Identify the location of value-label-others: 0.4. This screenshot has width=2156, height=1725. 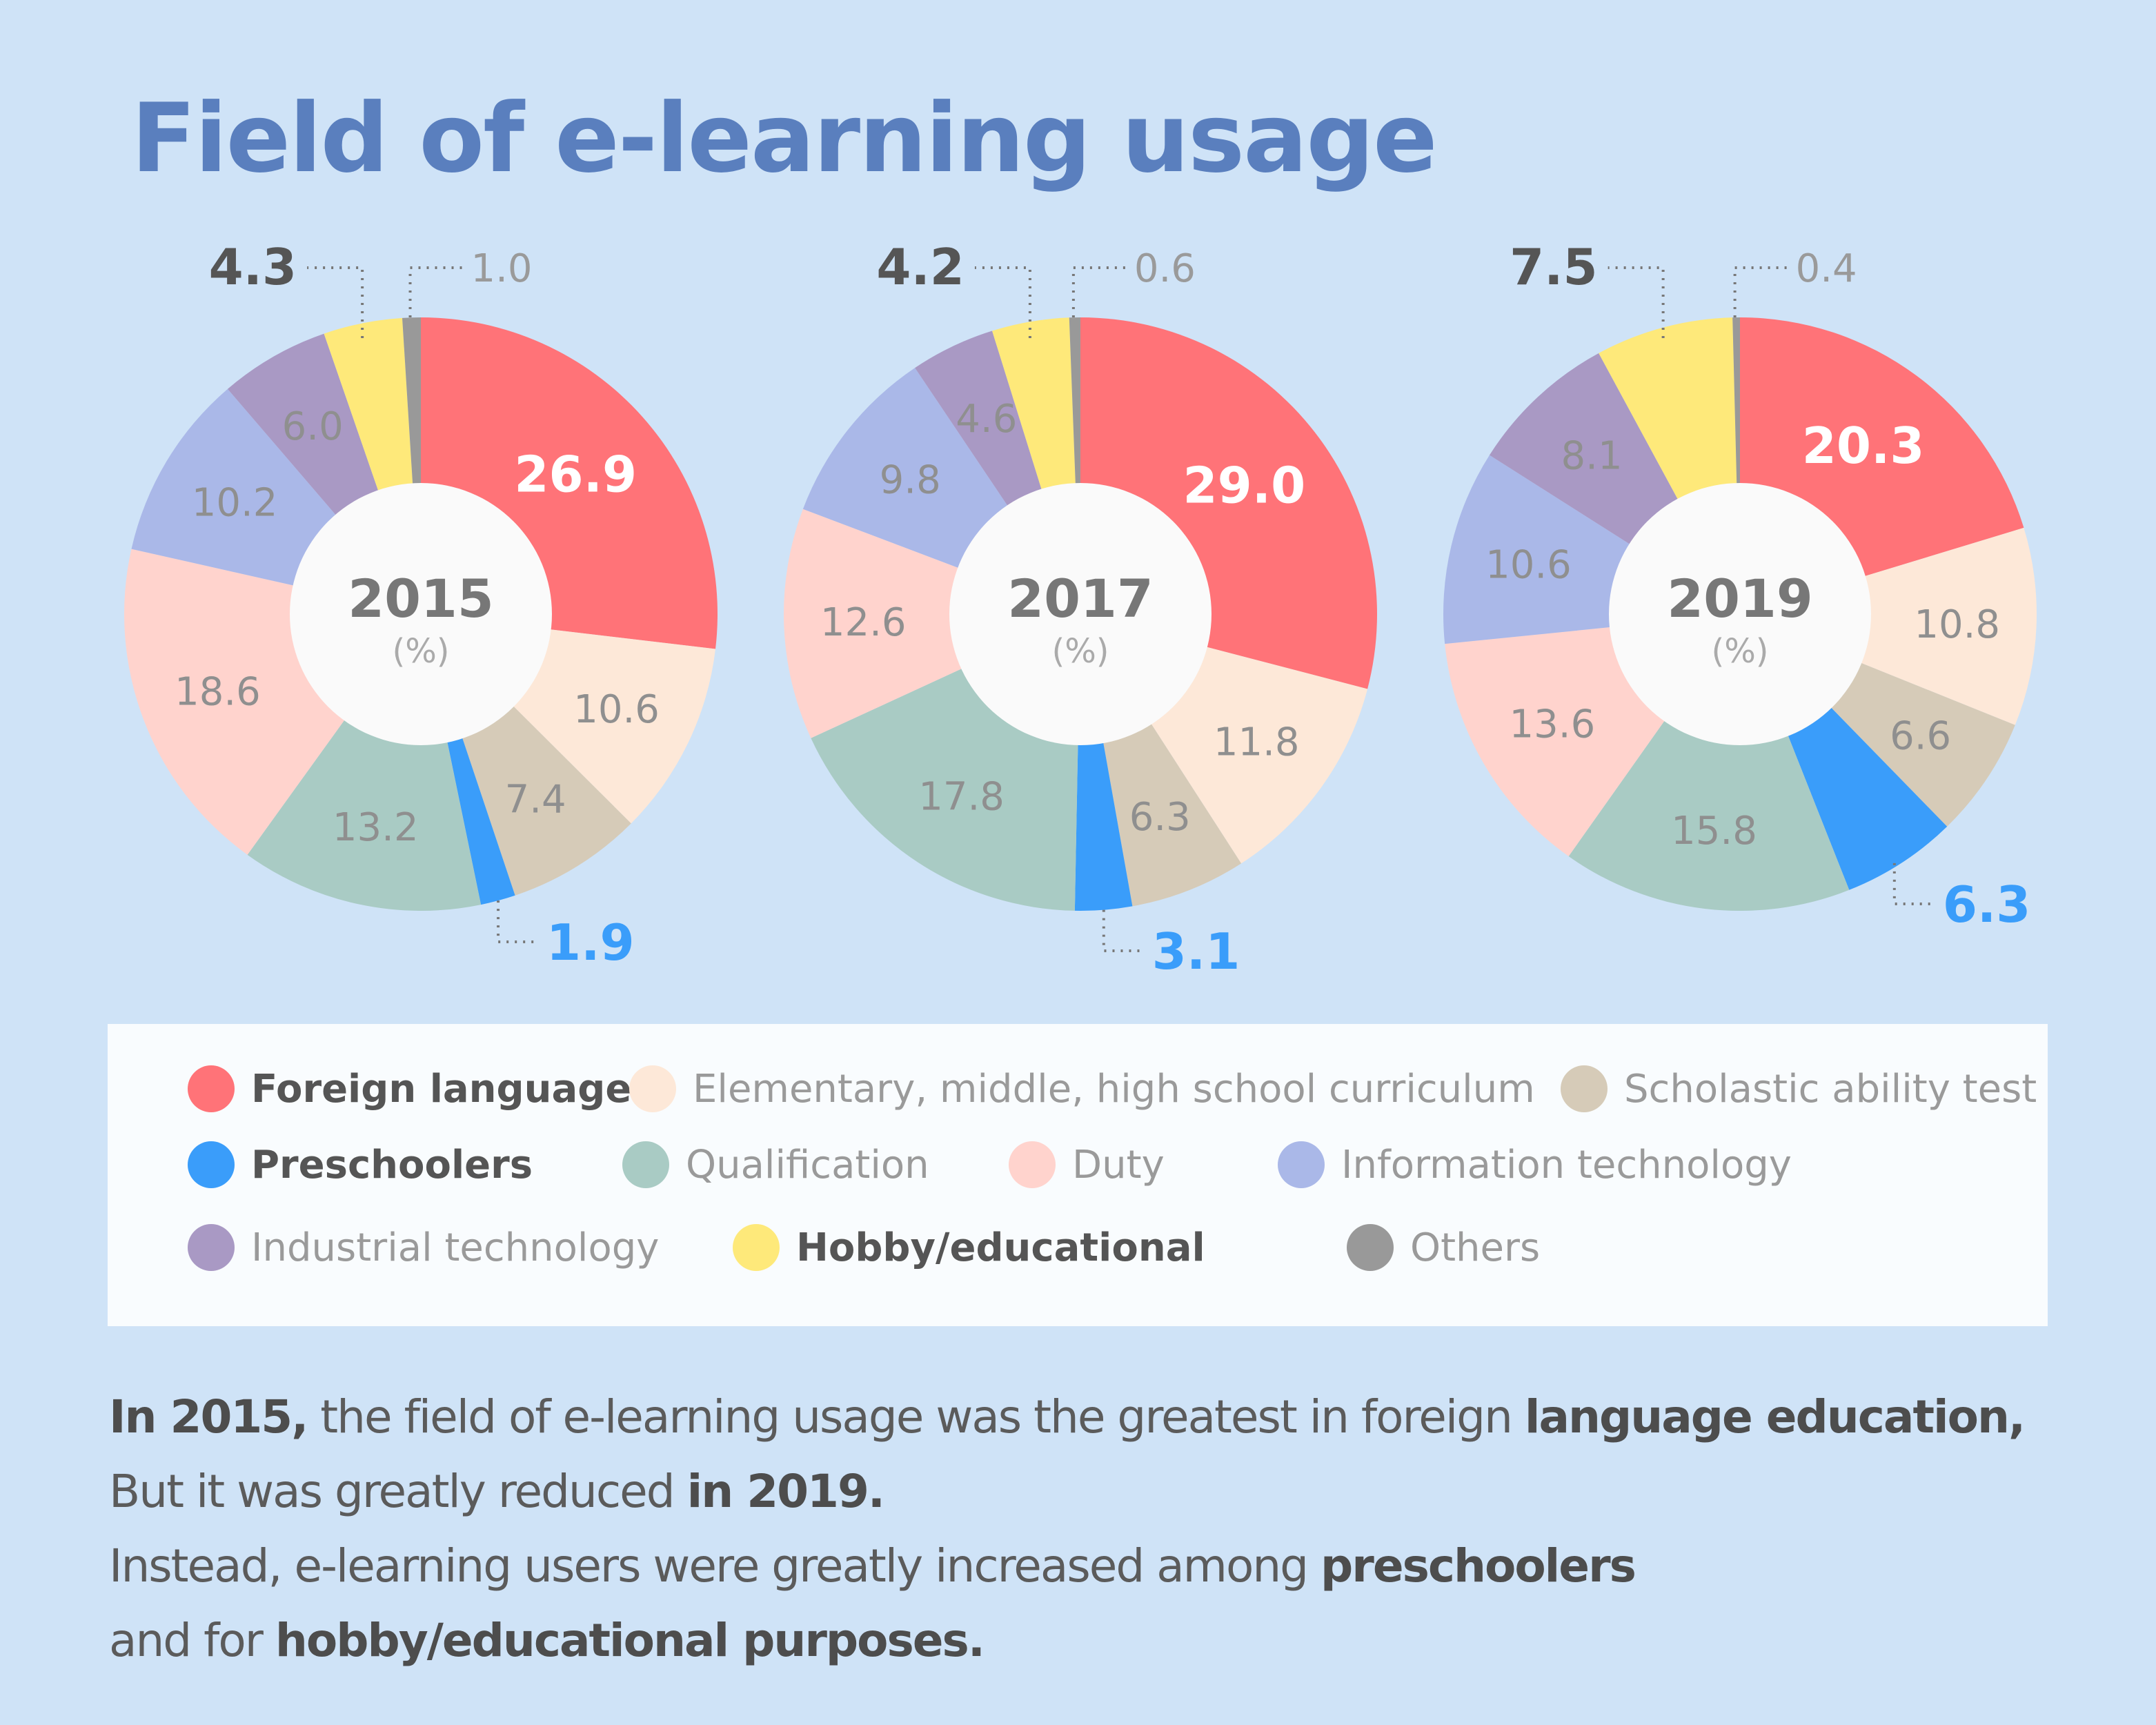
(1826, 268).